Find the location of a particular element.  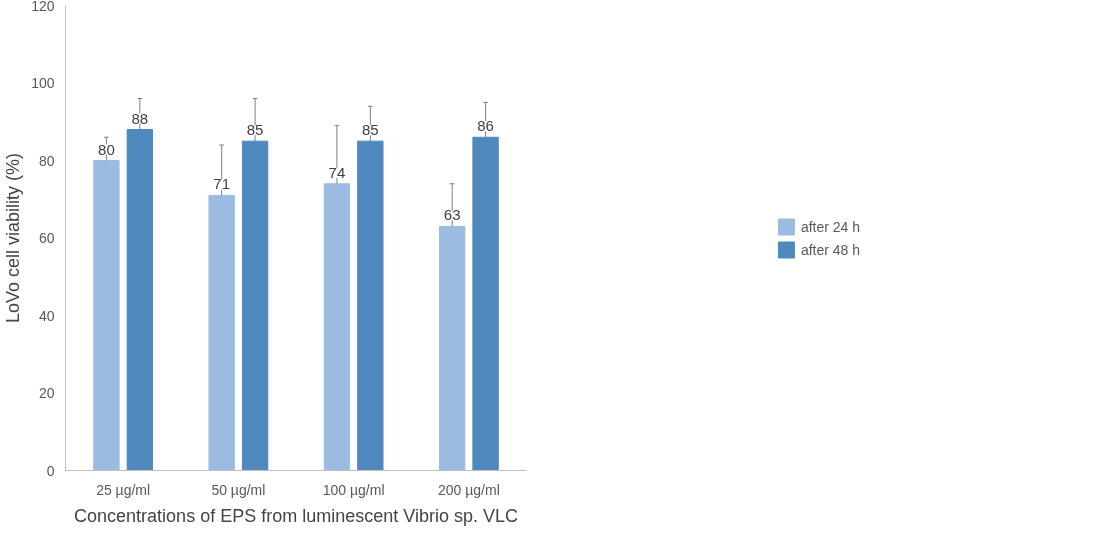

x-tick-label: 25 µg/ml is located at coordinates (123, 489).